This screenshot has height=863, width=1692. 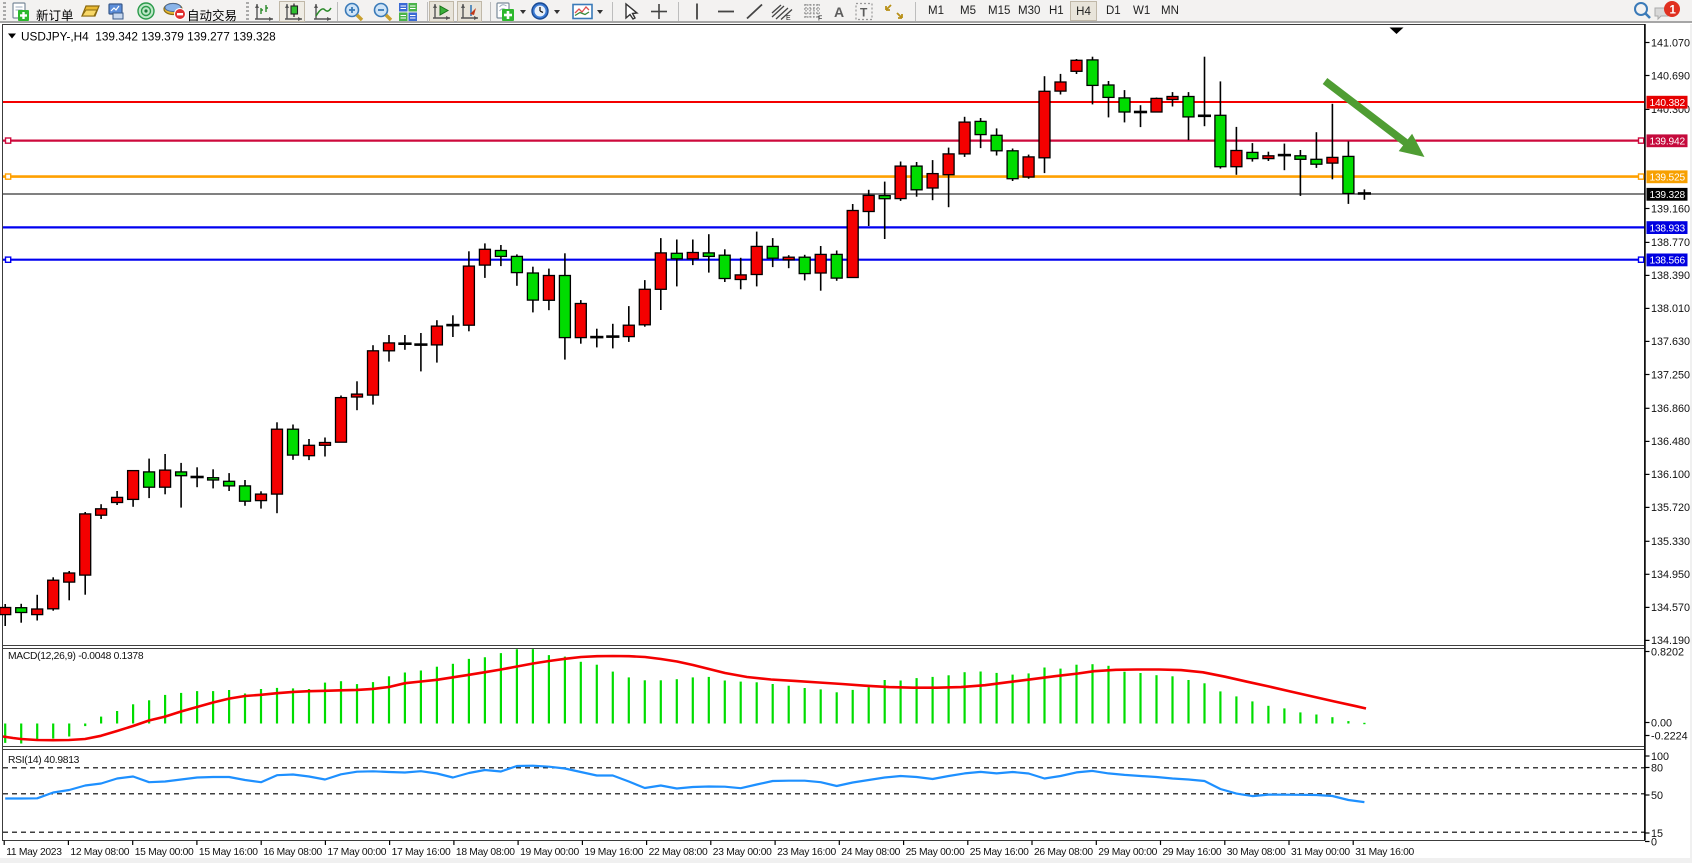 I want to click on svg-text: 137.630, so click(x=1670, y=342).